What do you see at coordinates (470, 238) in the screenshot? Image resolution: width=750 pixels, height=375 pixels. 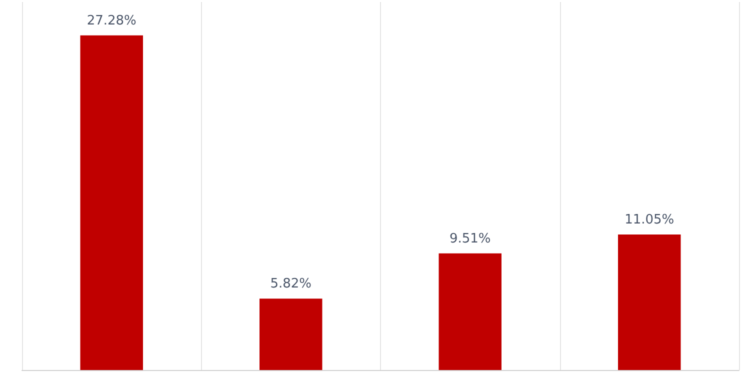 I see `data-label: 9.51%` at bounding box center [470, 238].